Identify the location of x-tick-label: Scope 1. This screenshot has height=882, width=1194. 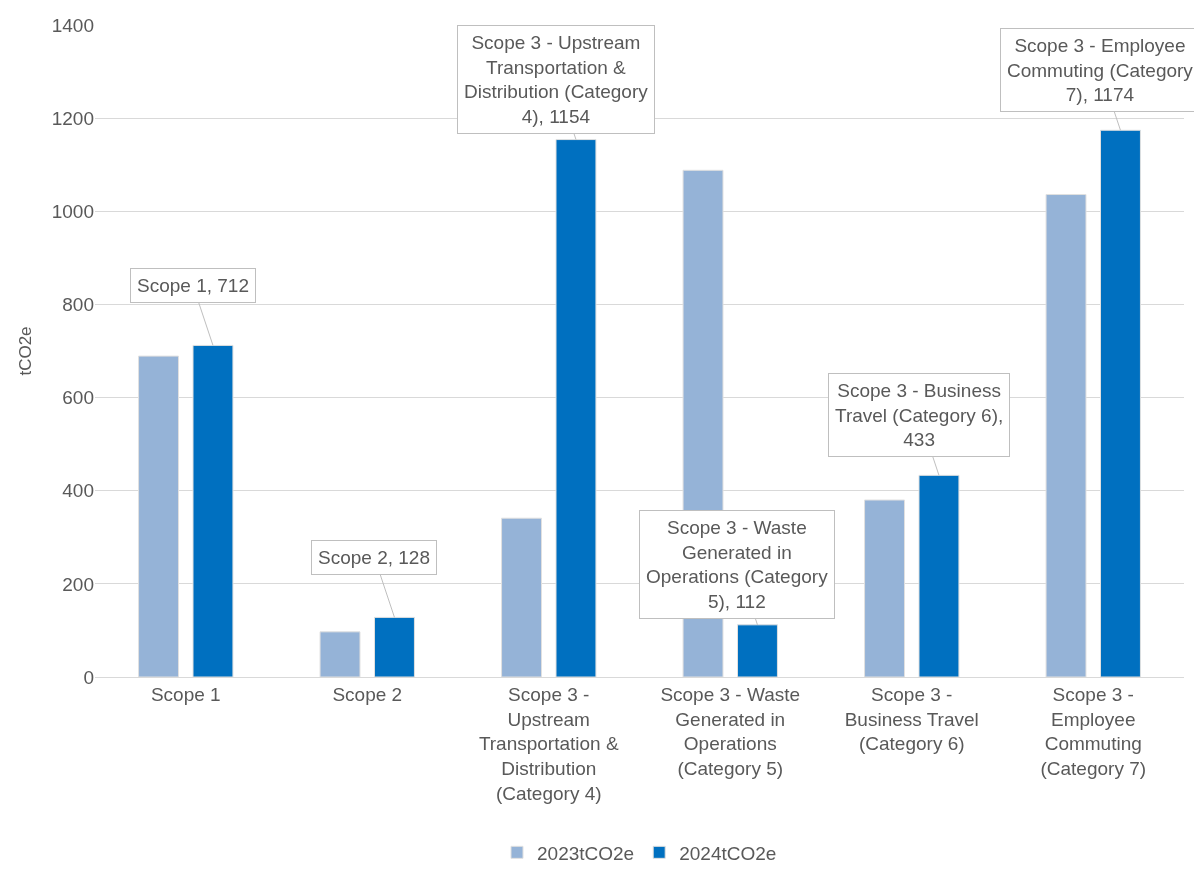
(185, 694).